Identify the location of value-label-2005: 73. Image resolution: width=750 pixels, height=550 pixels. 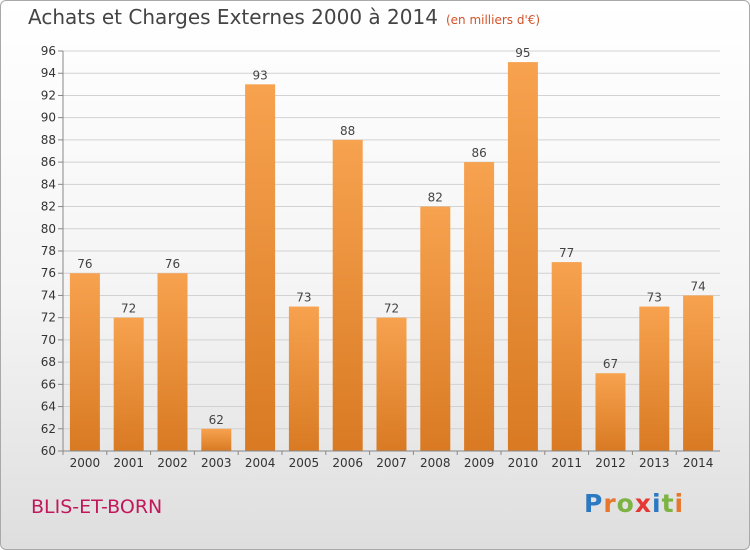
(303, 298).